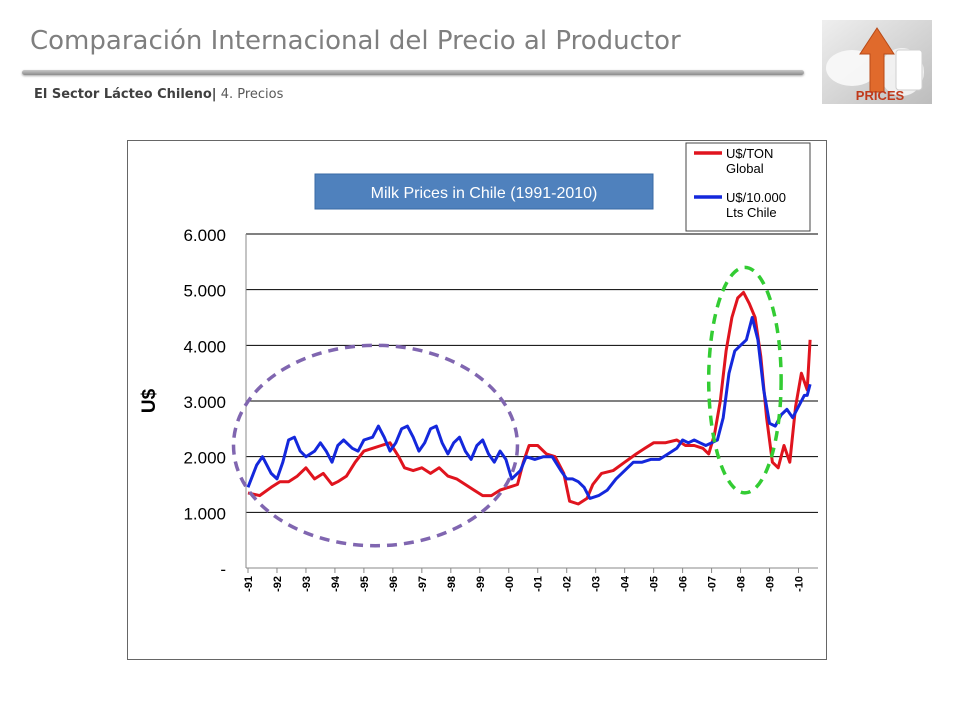  Describe the element at coordinates (655, 584) in the screenshot. I see `x-tick-label: -05` at that location.